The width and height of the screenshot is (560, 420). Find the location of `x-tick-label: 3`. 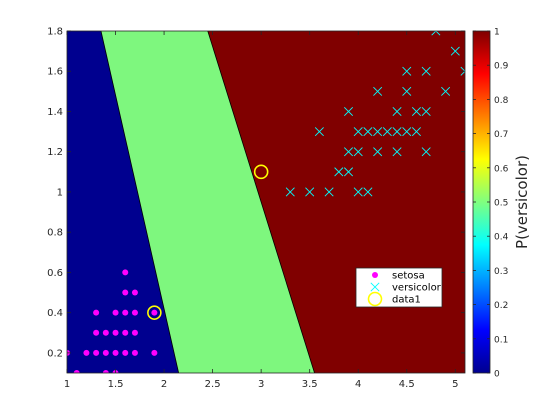

x-tick-label: 3 is located at coordinates (261, 384).